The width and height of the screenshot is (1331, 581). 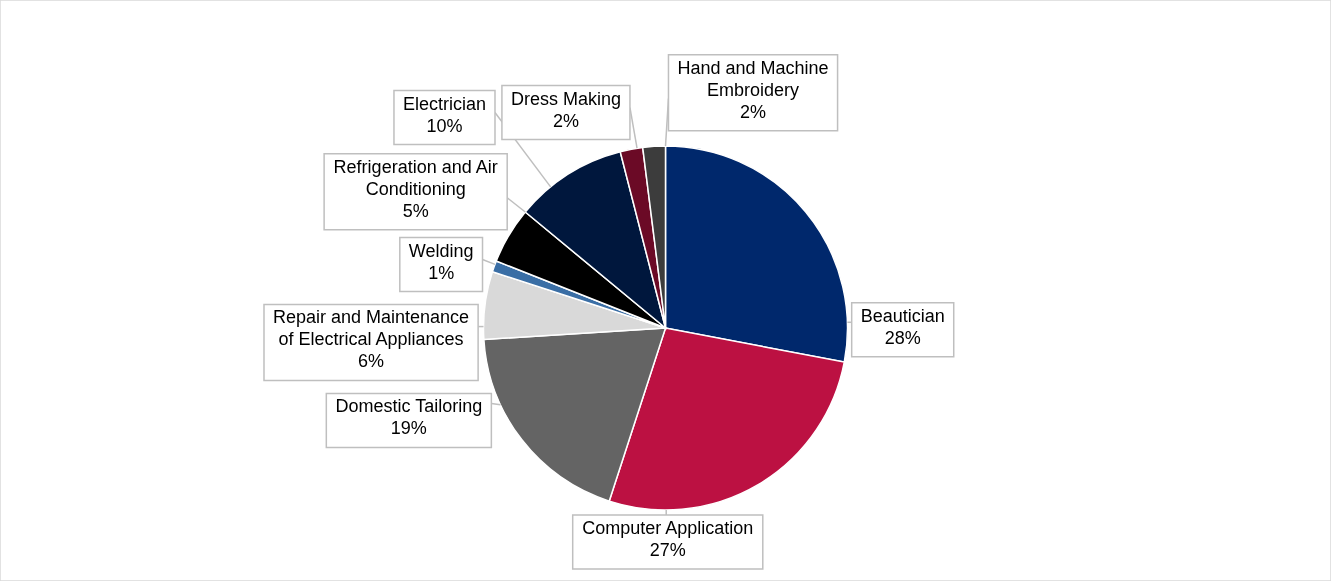 I want to click on data-label: 6%, so click(x=371, y=361).